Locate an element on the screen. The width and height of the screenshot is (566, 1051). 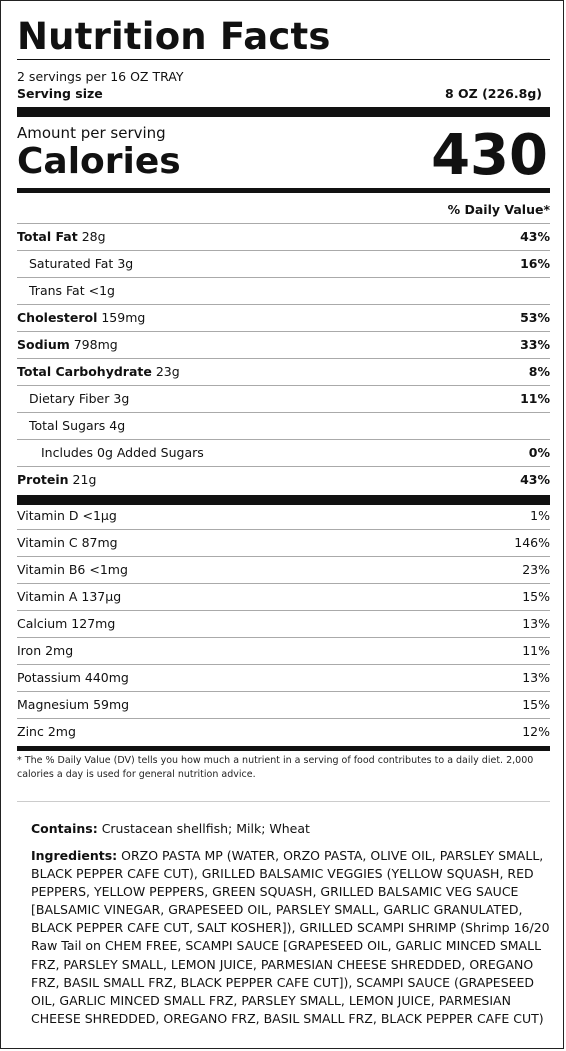
nutrient-row-total-carbohydrate: Total Carbohydrate 23g 8% is located at coordinates (283, 371).